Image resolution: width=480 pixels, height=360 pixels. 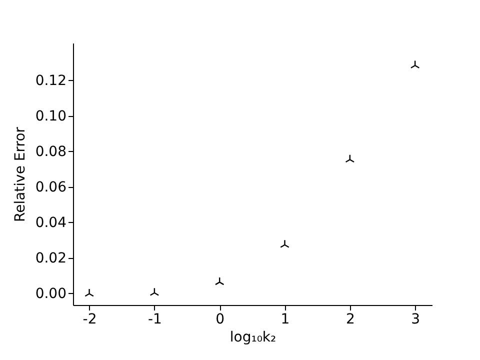 What do you see at coordinates (50, 294) in the screenshot?
I see `y-tick-label: 0.00` at bounding box center [50, 294].